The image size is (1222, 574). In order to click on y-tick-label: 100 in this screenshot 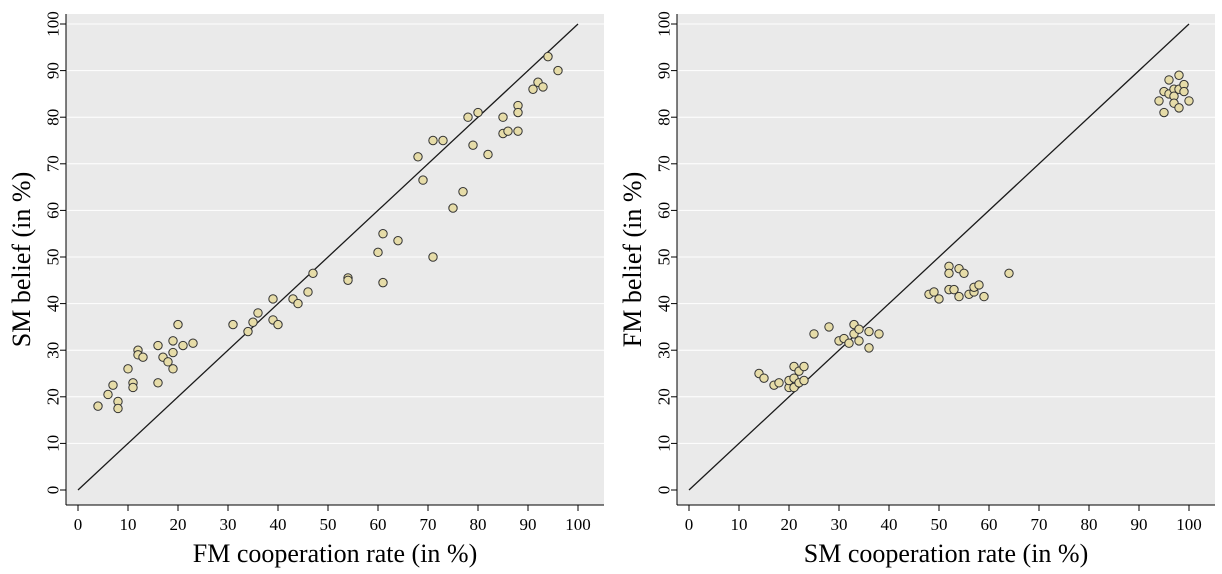, I will do `click(664, 24)`.